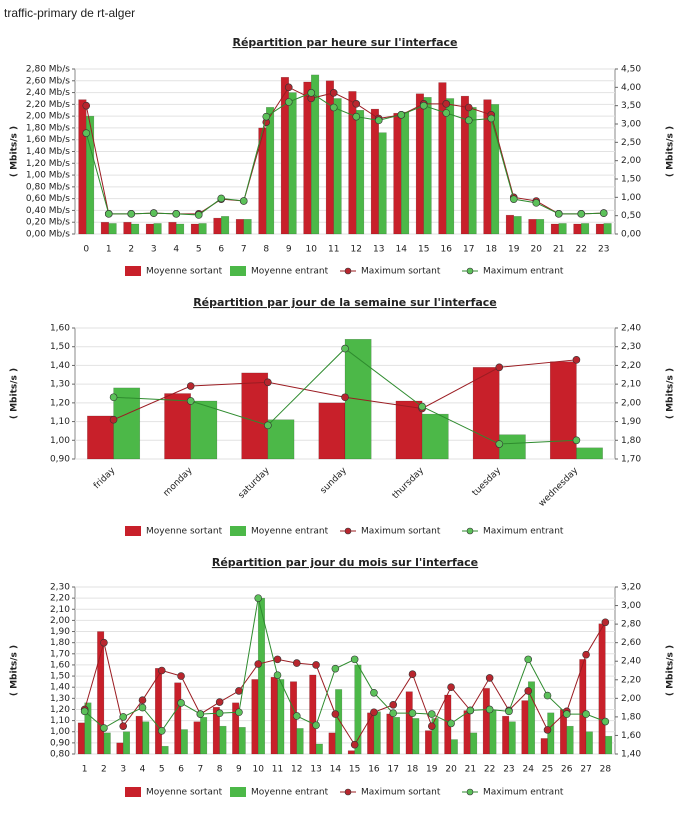  Describe the element at coordinates (48, 223) in the screenshot. I see `y-tick-label: 0,20 Mb/s` at that location.